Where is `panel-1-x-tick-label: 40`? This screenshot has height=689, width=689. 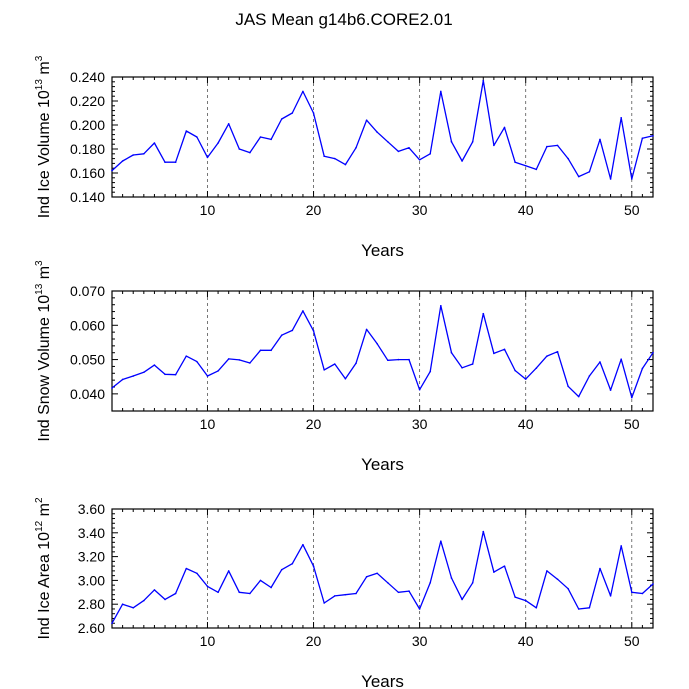
panel-1-x-tick-label: 40 is located at coordinates (526, 210).